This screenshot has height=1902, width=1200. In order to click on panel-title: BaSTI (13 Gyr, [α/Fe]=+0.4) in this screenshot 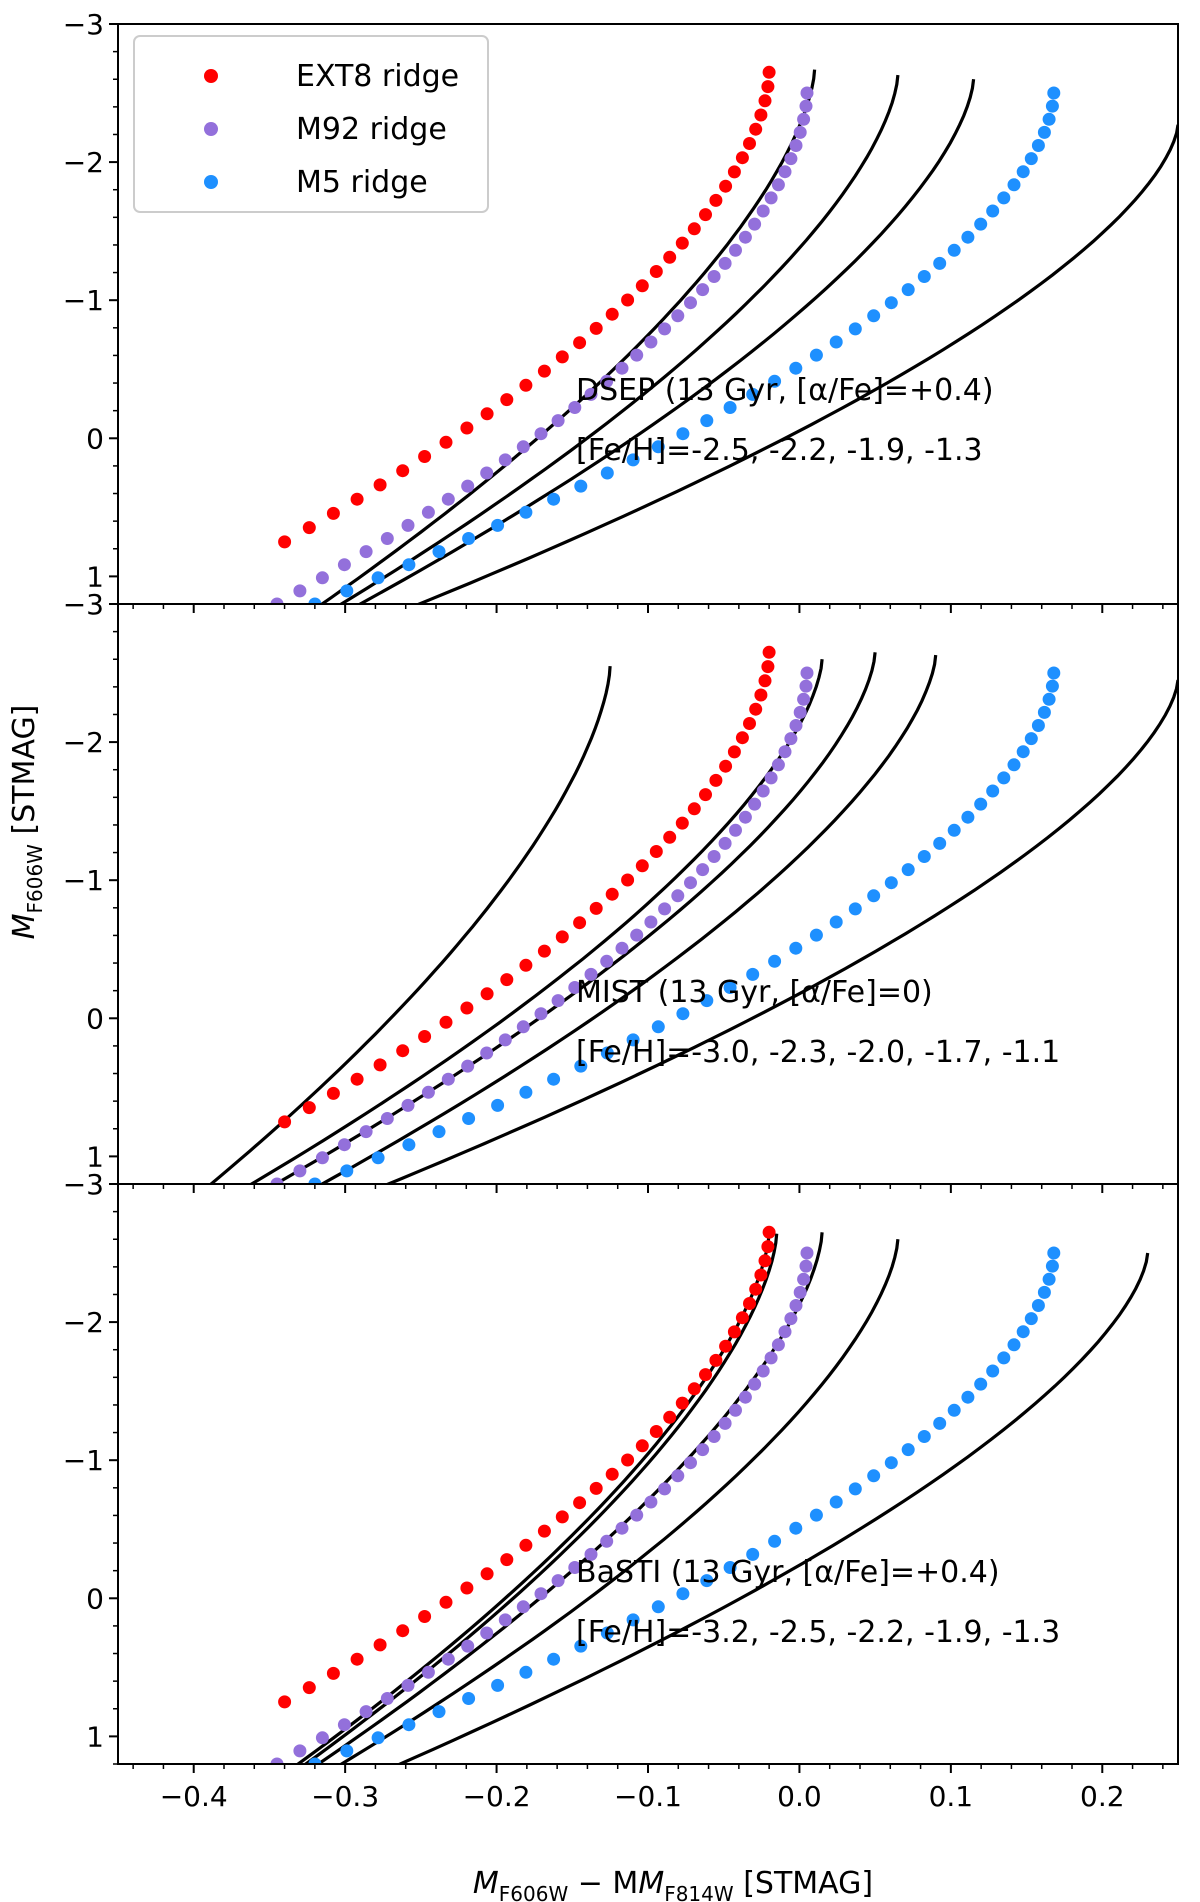, I will do `click(788, 1572)`.